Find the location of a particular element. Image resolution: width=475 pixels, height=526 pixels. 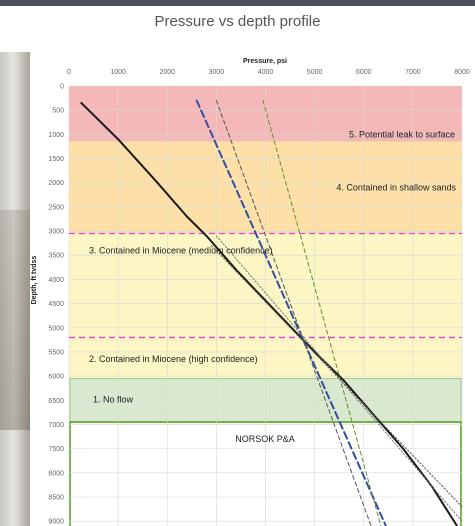

x-tick-label: 2000 is located at coordinates (167, 72).